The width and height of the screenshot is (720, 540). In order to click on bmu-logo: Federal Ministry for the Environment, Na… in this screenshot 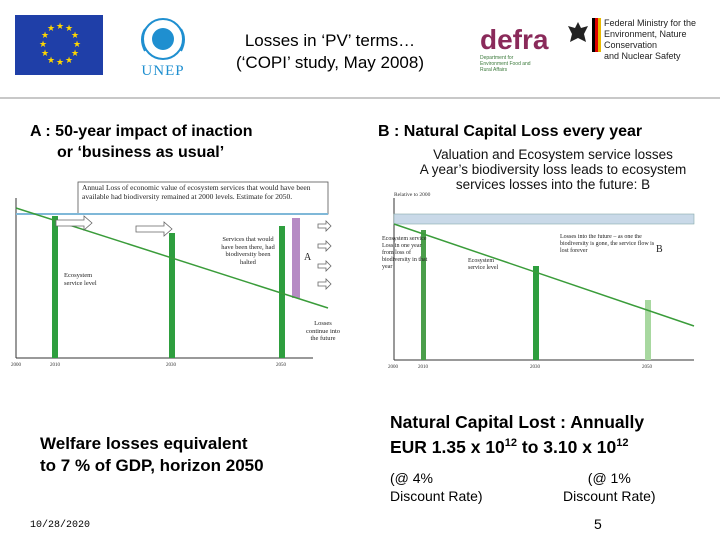, I will do `click(642, 40)`.